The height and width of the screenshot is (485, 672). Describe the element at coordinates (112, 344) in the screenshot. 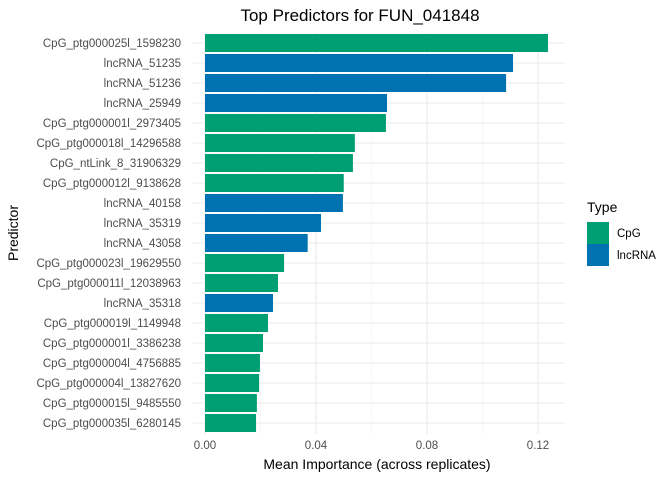

I see `y-tick-label: CpG_ptg000001l_3386238` at that location.